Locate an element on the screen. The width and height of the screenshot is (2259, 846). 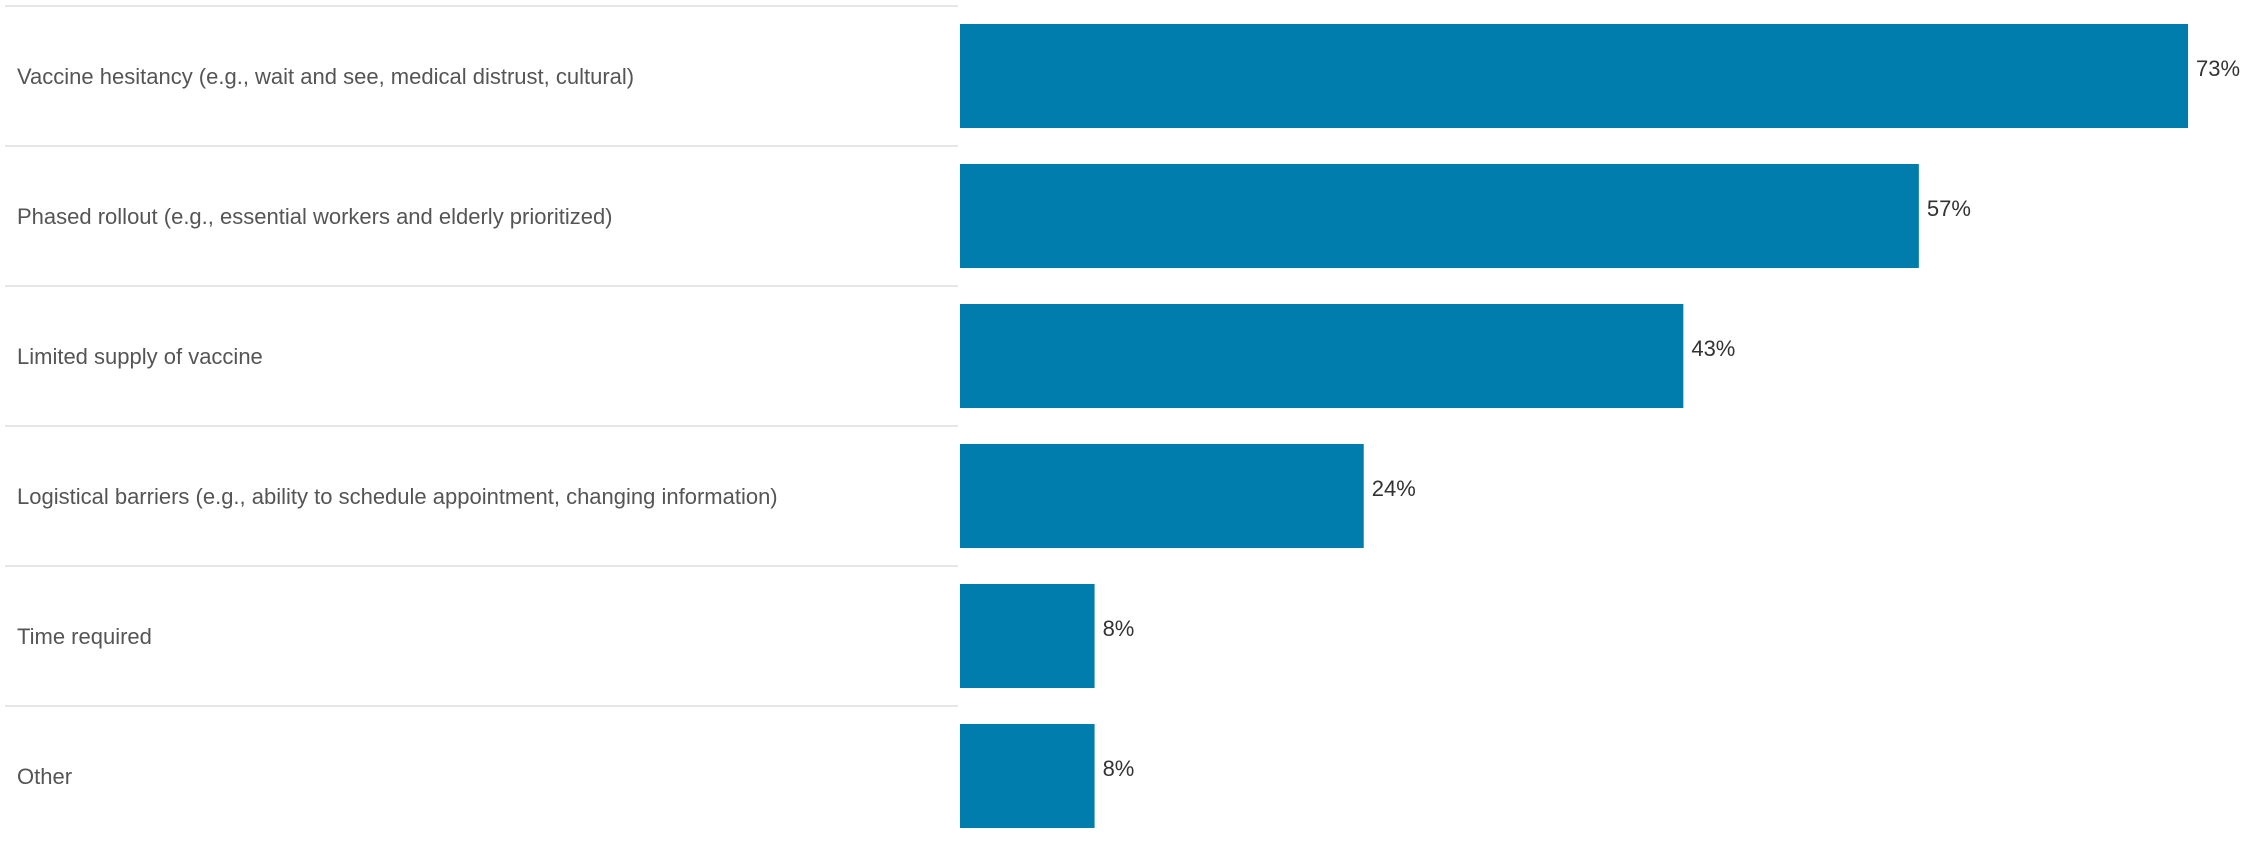
value-label: 57% is located at coordinates (1949, 208).